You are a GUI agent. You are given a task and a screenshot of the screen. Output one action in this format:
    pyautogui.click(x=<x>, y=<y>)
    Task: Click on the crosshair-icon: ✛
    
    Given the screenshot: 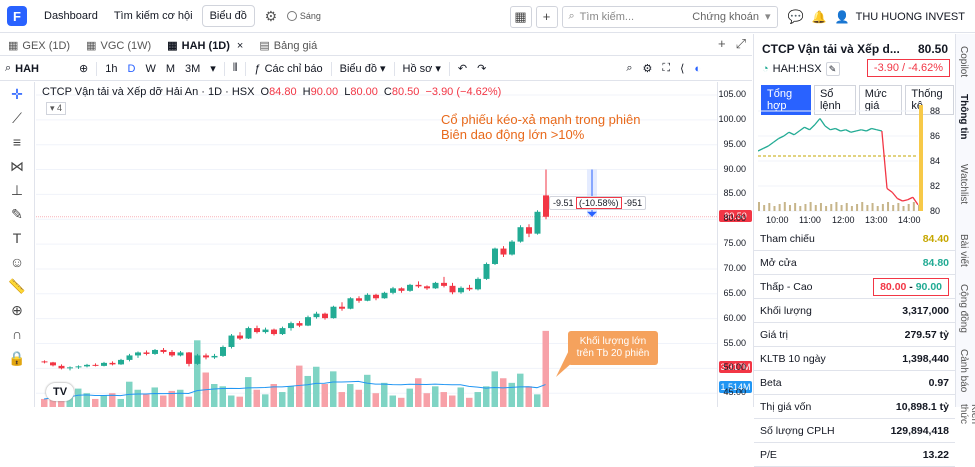 What is the action you would take?
    pyautogui.click(x=17, y=94)
    